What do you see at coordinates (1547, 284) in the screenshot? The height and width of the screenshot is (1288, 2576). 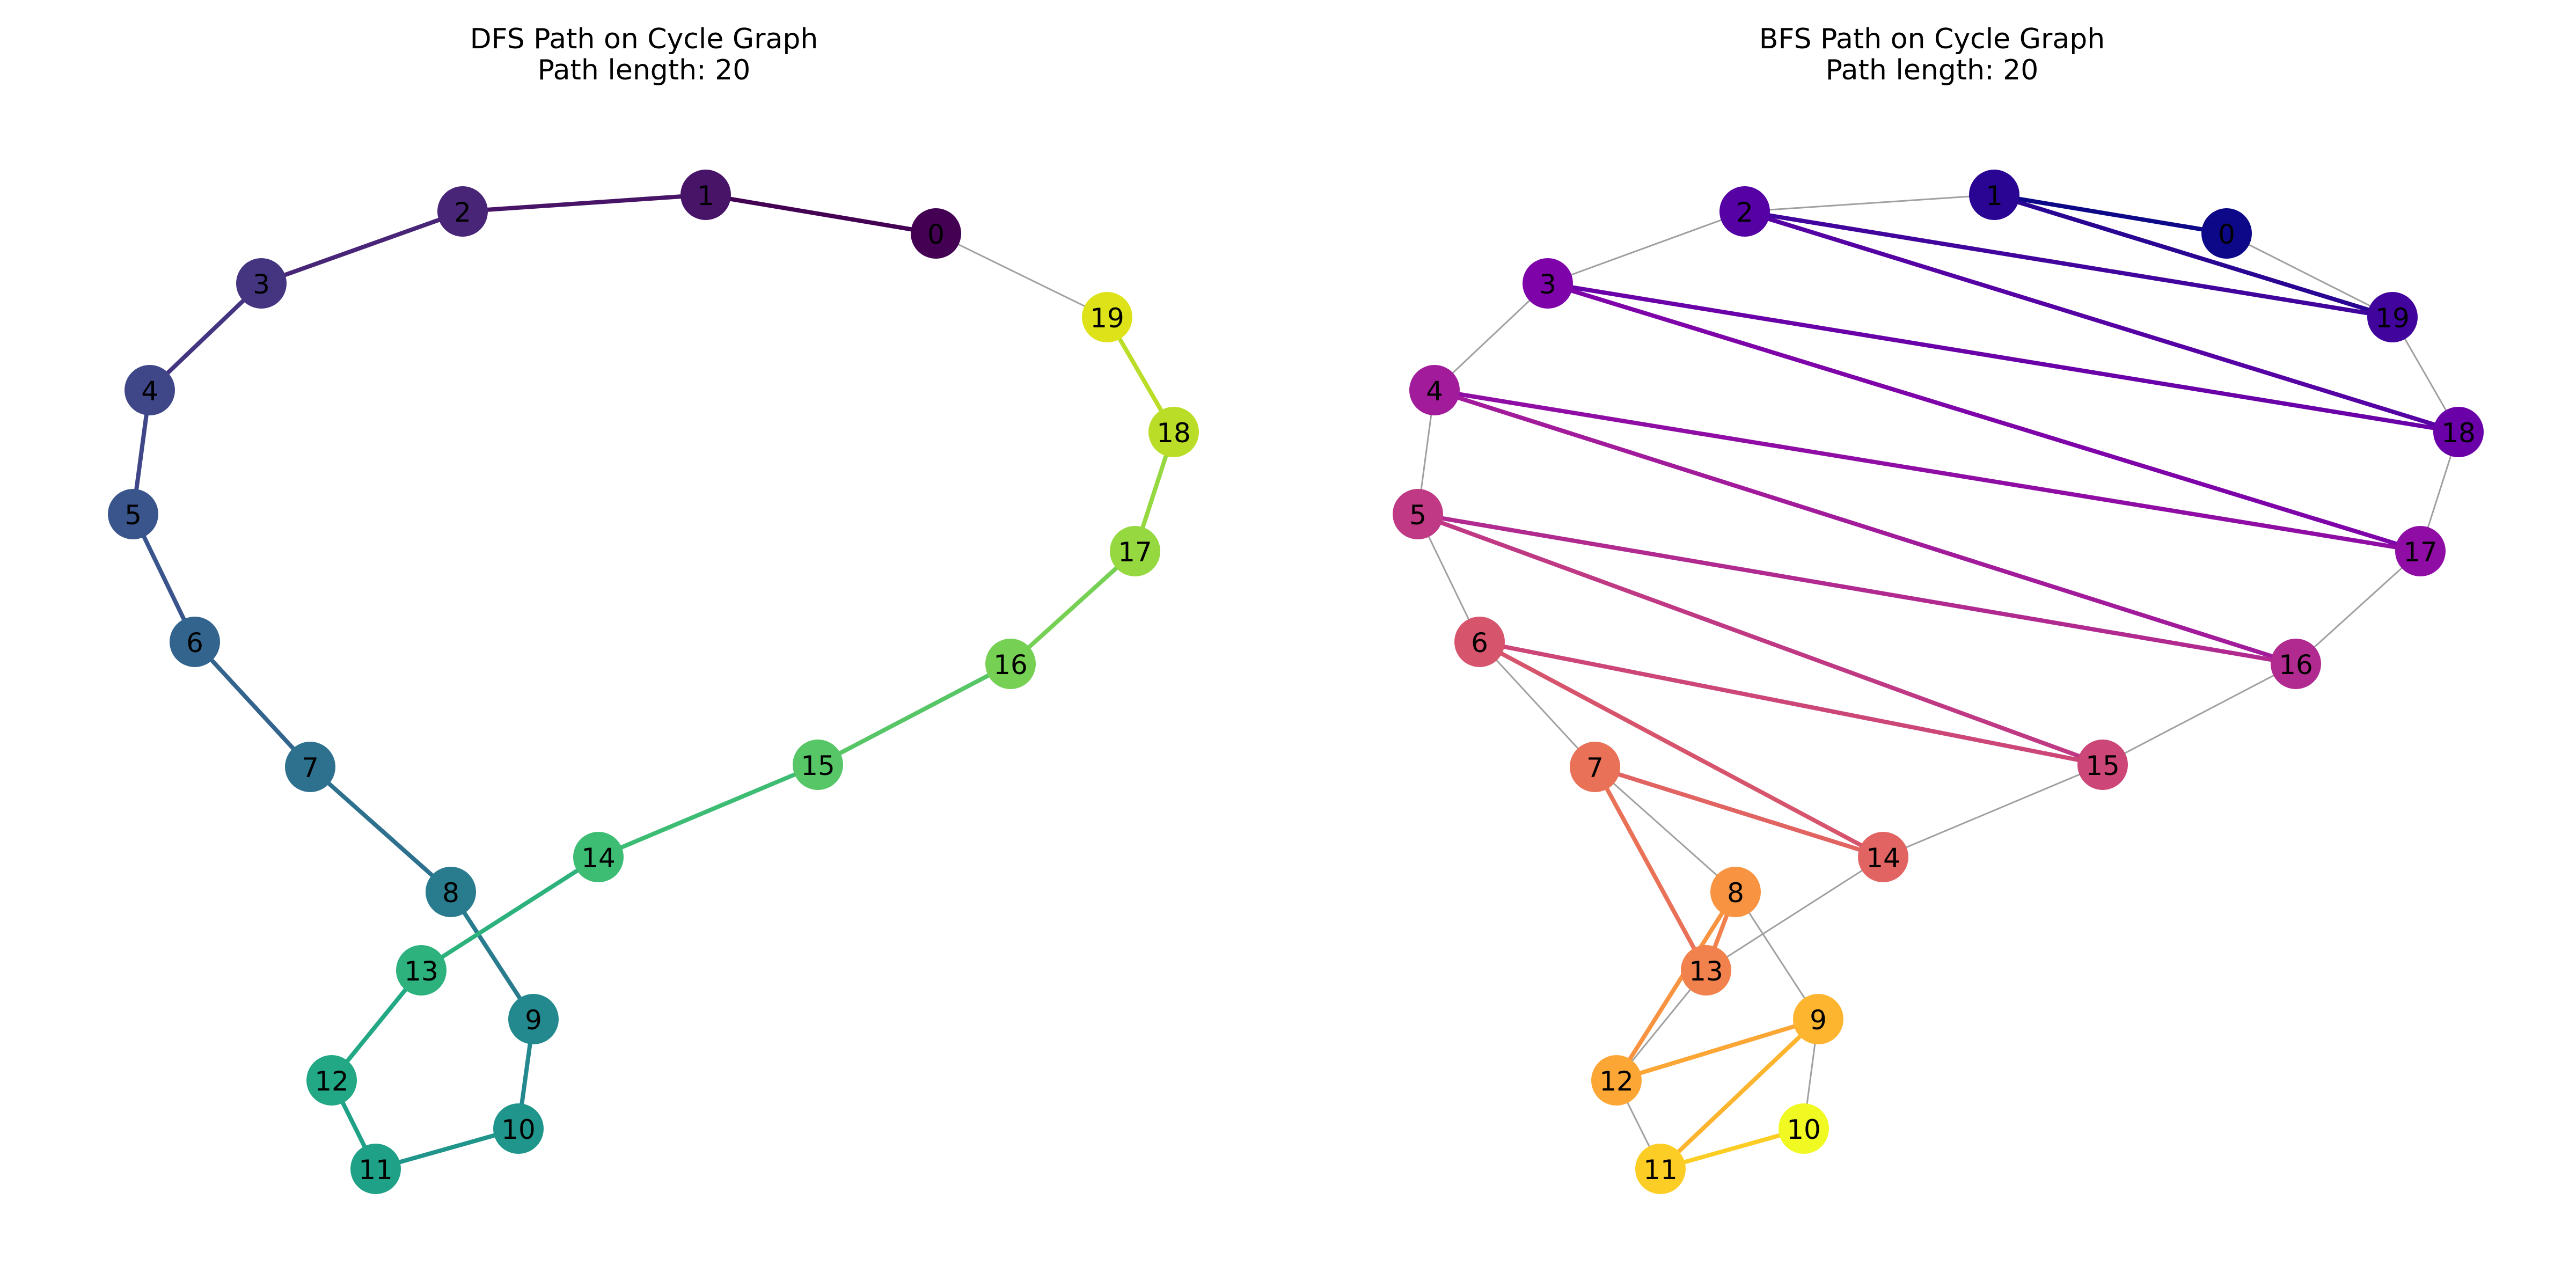 I see `bfs-node-label-3: 3` at bounding box center [1547, 284].